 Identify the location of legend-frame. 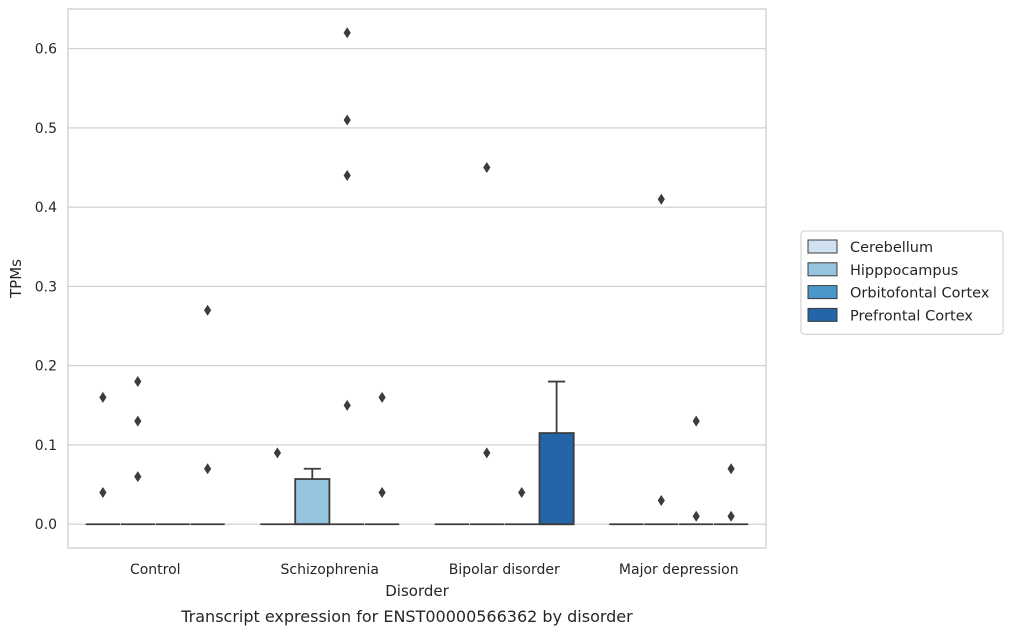
(902, 282).